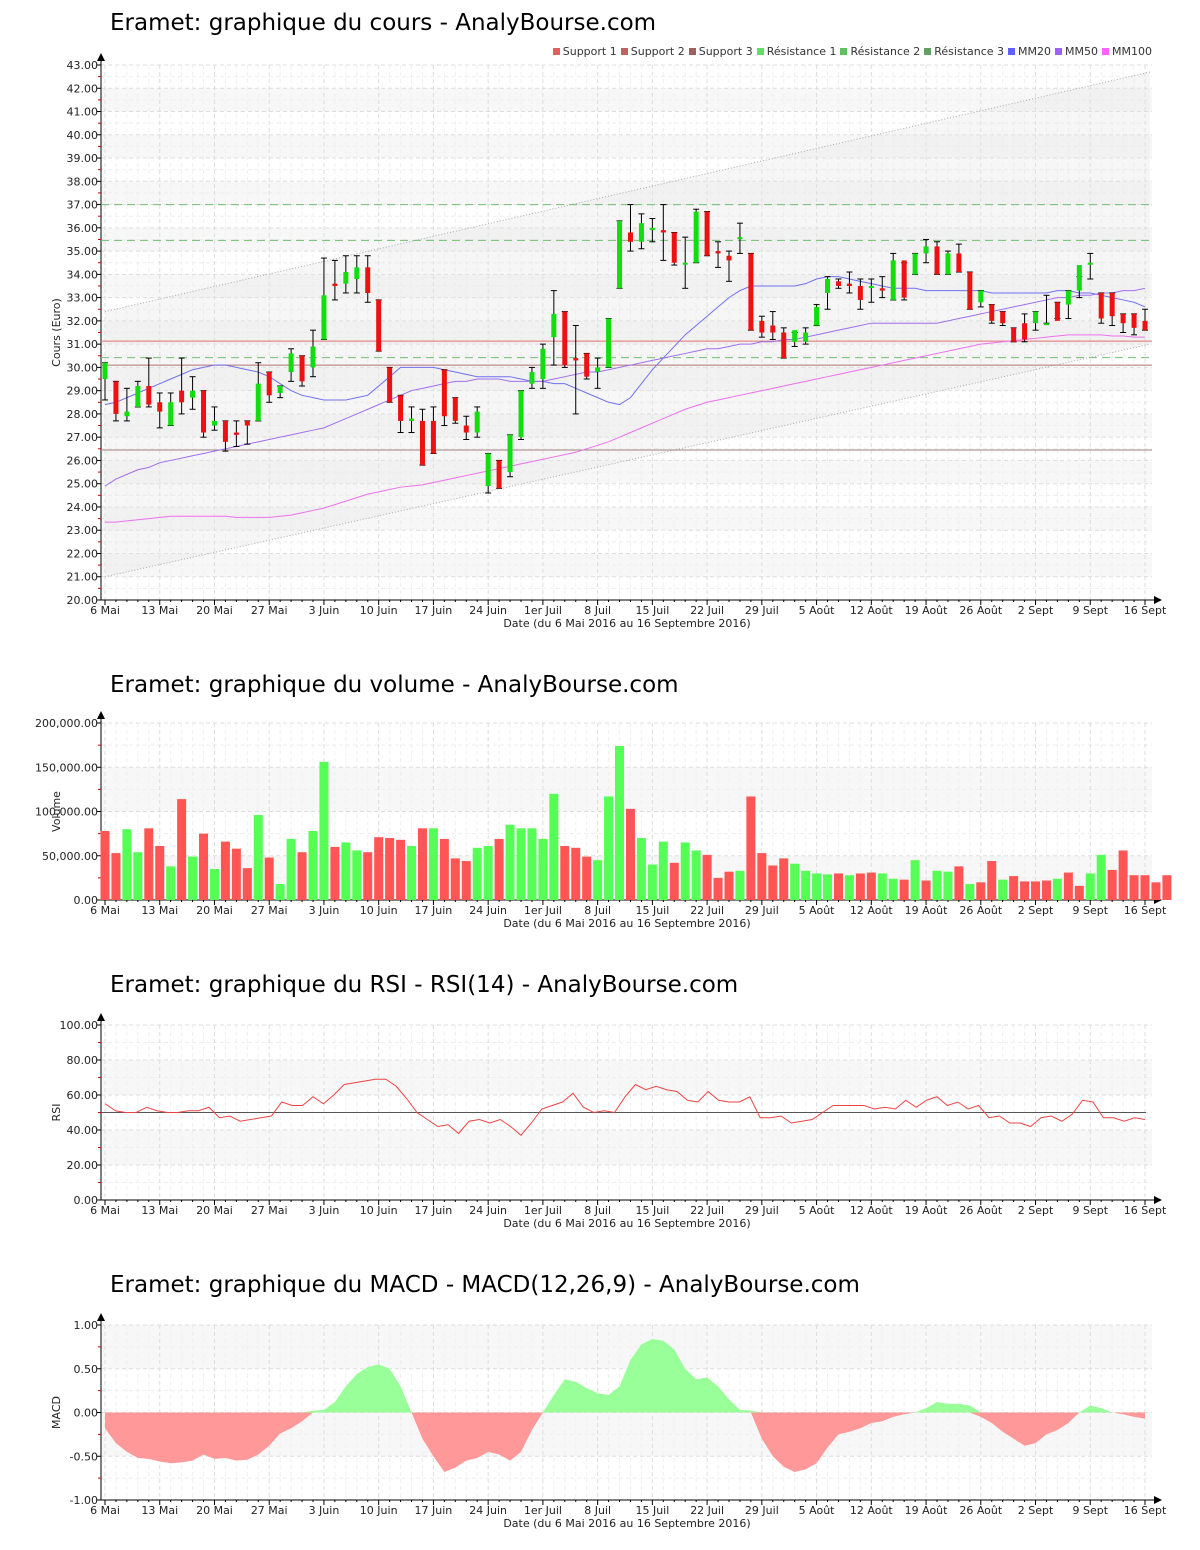 The image size is (1200, 1550). I want to click on svg-text: 8 Juil, so click(597, 1210).